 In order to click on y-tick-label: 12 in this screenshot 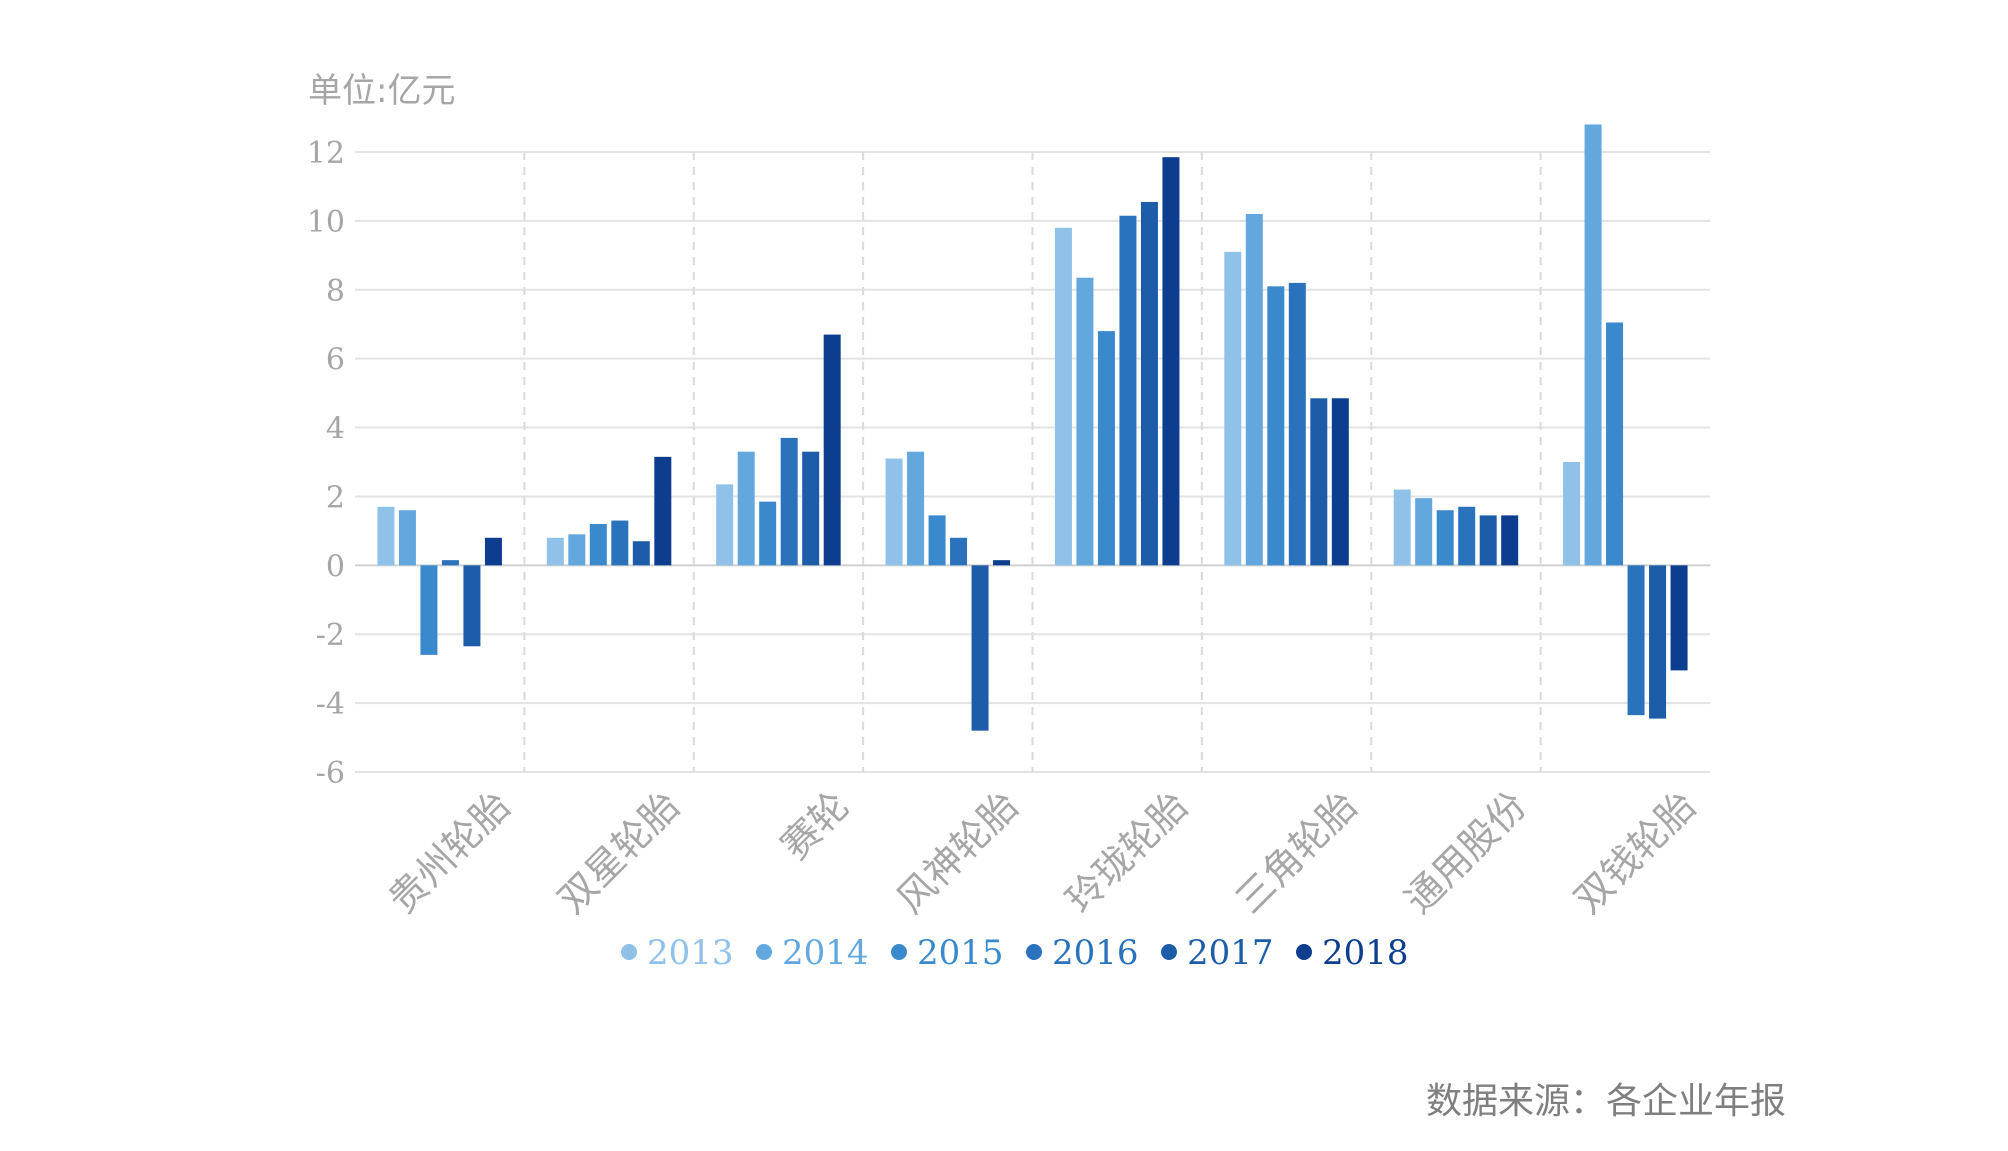, I will do `click(326, 153)`.